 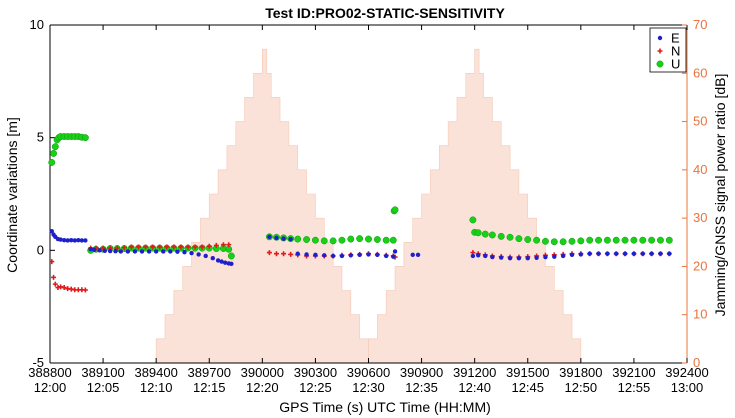 What do you see at coordinates (49, 372) in the screenshot?
I see `x-tick-label: 388800` at bounding box center [49, 372].